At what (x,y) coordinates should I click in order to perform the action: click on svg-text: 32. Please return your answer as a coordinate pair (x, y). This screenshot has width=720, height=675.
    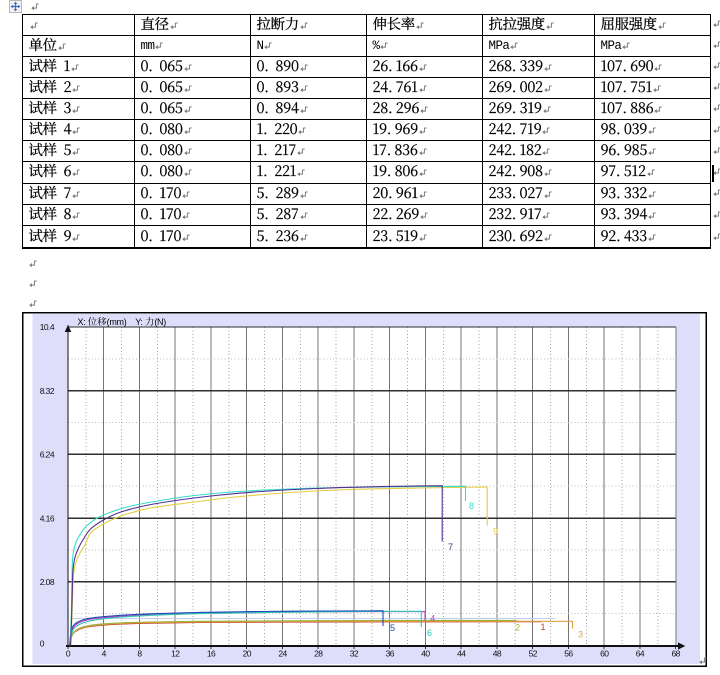
    Looking at the image, I should click on (353, 654).